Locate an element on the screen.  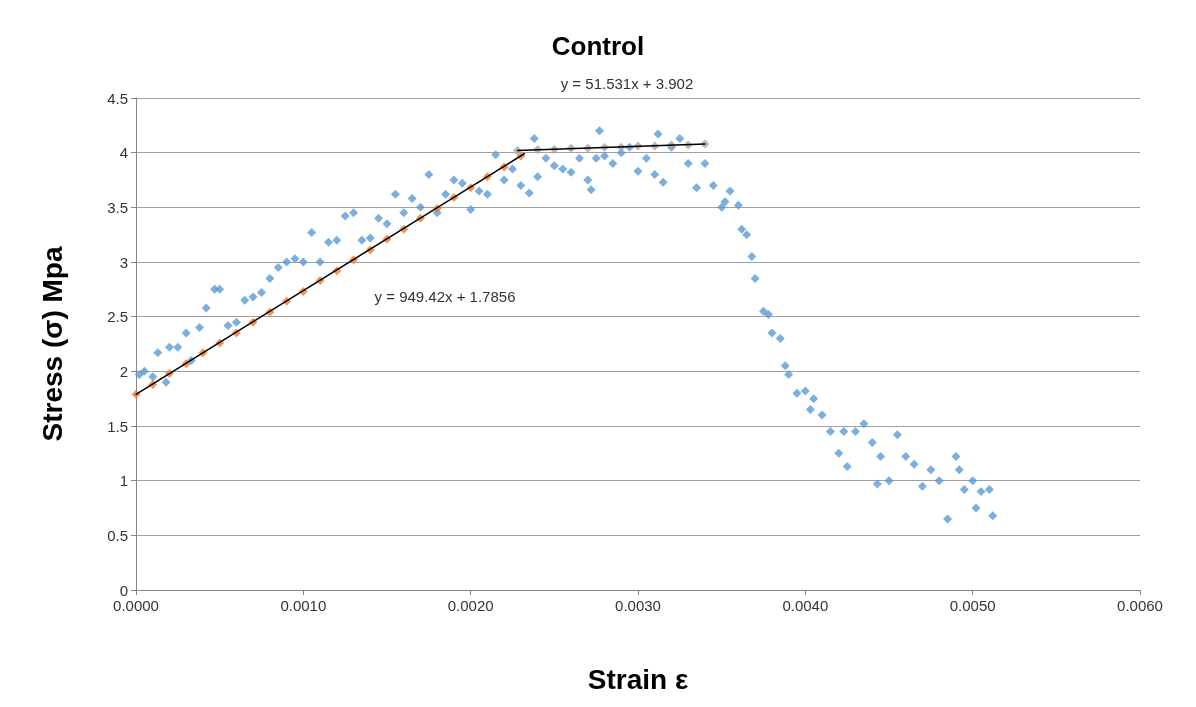
x-tick-label: 0.0000 is located at coordinates (136, 605).